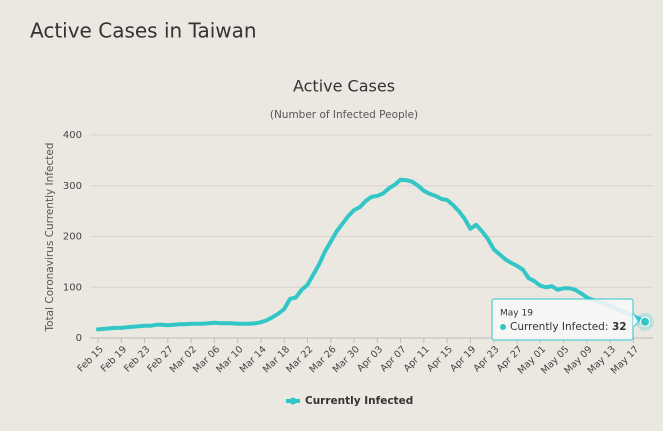 The width and height of the screenshot is (663, 431). I want to click on legend-label: Currently Infected, so click(359, 401).